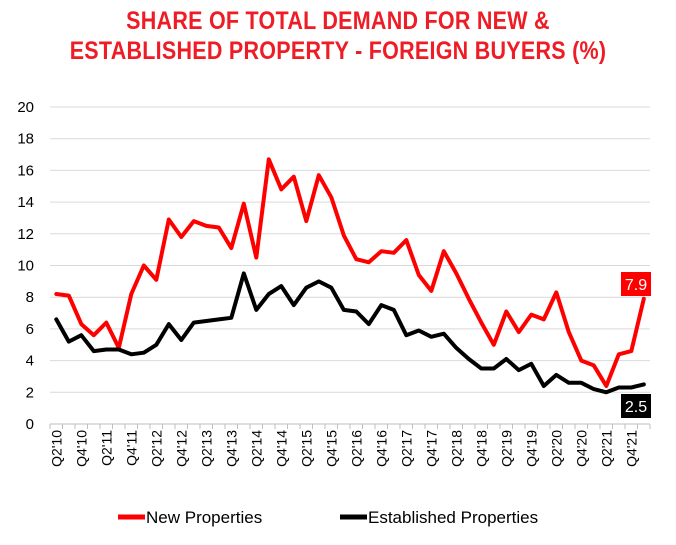 This screenshot has width=676, height=545. Describe the element at coordinates (231, 448) in the screenshot. I see `x-tick-label: Q4'13` at that location.